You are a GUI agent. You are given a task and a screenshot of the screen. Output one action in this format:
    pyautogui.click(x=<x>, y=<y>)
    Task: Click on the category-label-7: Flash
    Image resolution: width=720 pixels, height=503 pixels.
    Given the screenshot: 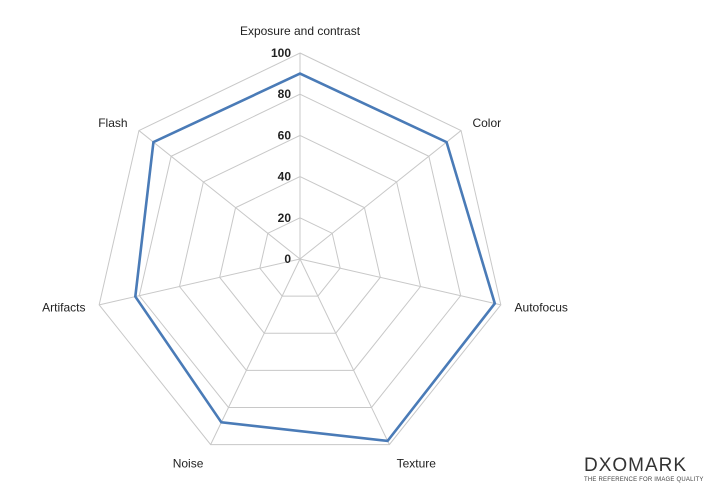 What is the action you would take?
    pyautogui.click(x=112, y=123)
    